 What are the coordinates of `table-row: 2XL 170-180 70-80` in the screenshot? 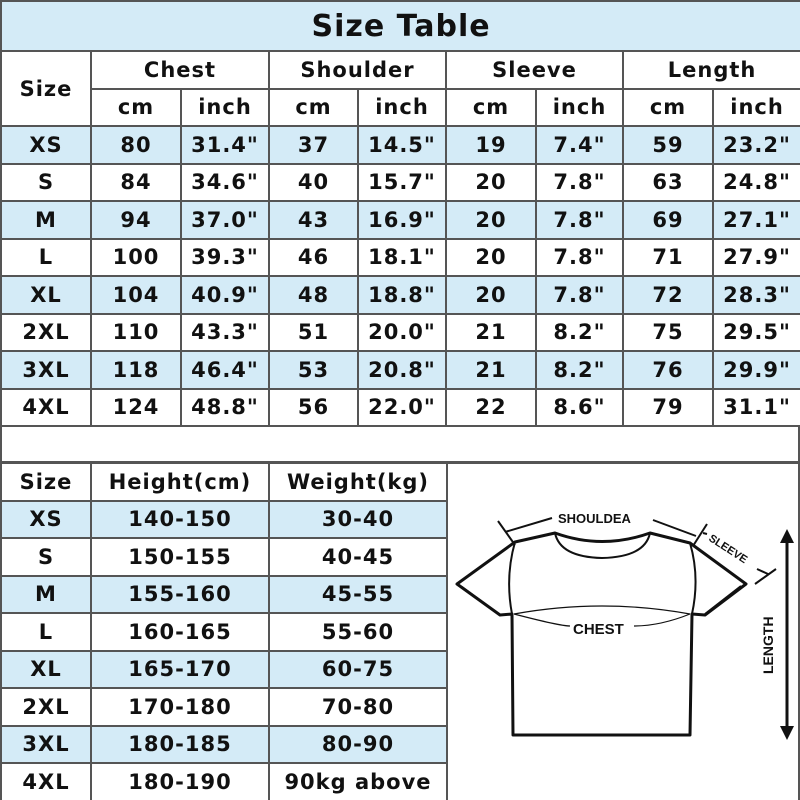 It's located at (224, 707).